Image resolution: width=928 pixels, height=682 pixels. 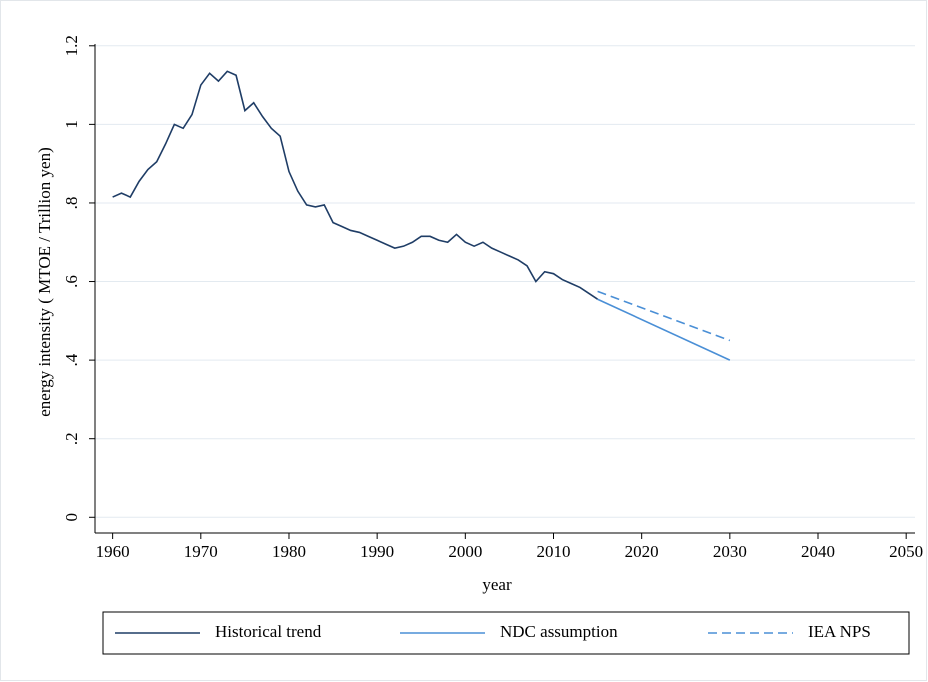 I want to click on x-tick-label: 1960, so click(x=113, y=551).